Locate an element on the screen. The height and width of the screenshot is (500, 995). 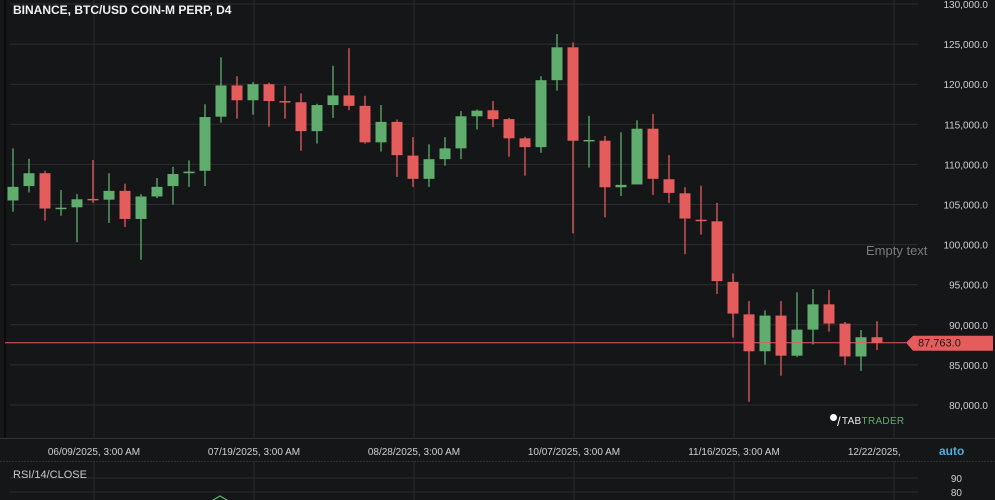
x-tick-label: 06/09/2025, 3:00 AM is located at coordinates (94, 452).